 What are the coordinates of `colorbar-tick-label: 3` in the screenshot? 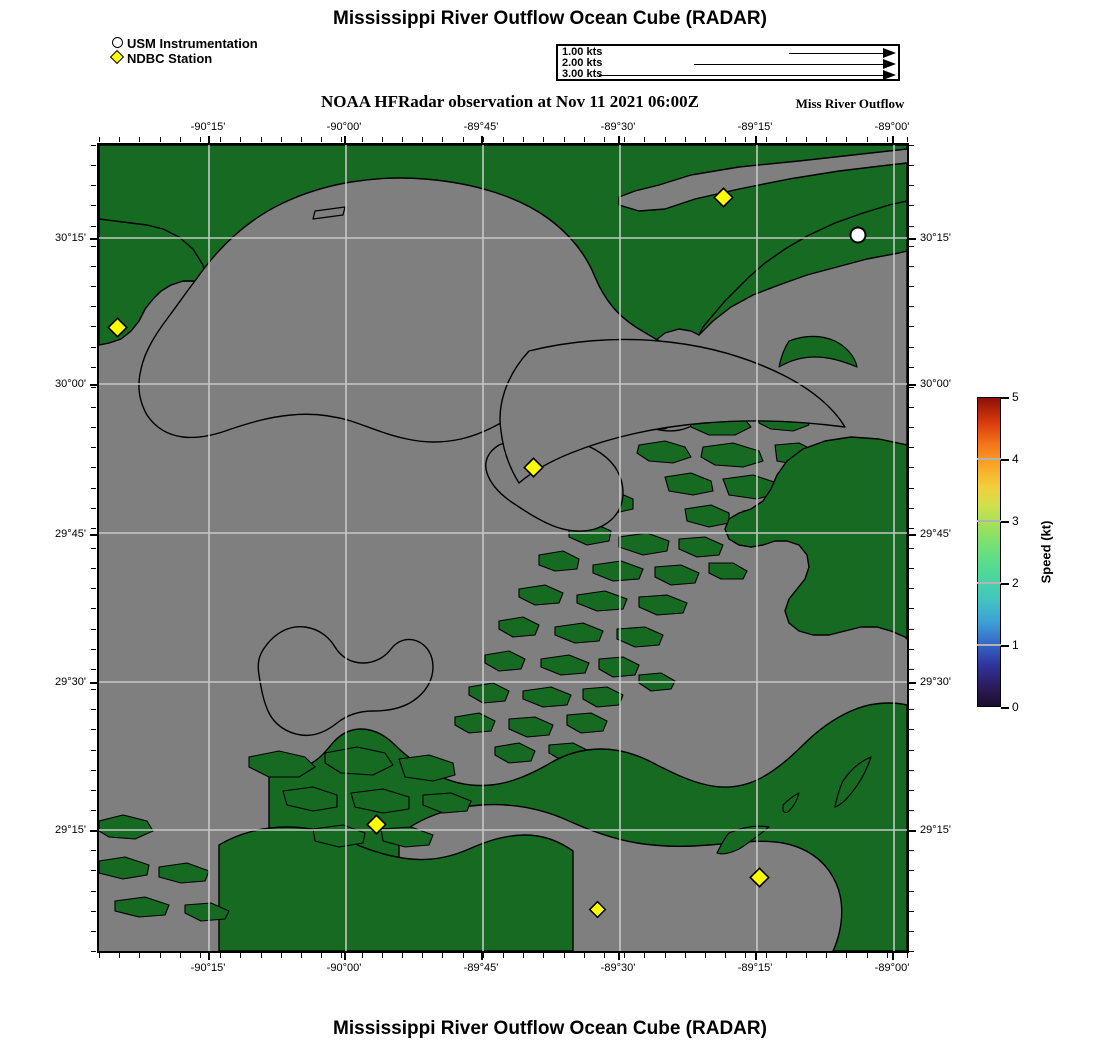 It's located at (1015, 521).